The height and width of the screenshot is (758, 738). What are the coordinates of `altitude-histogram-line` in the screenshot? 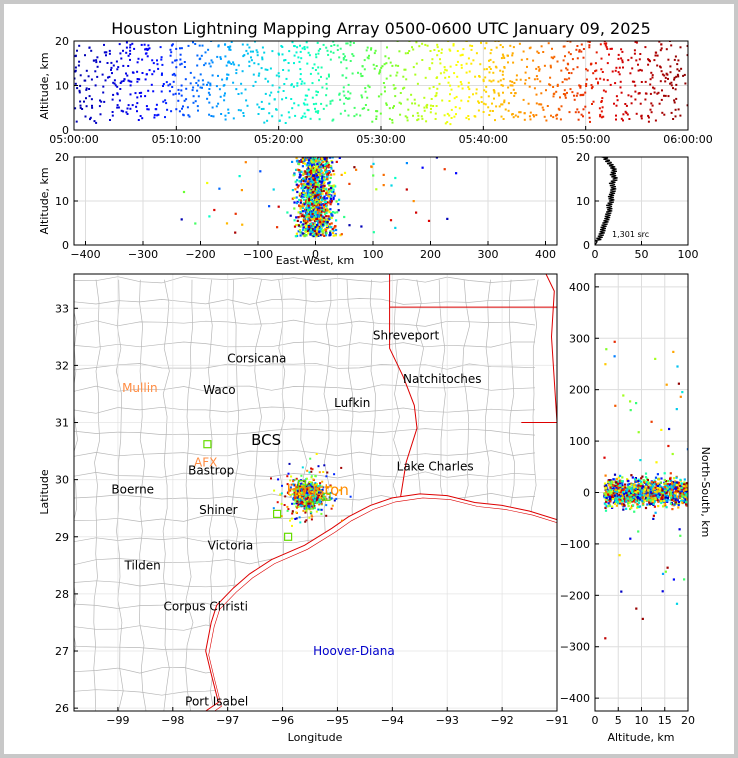 It's located at (606, 201).